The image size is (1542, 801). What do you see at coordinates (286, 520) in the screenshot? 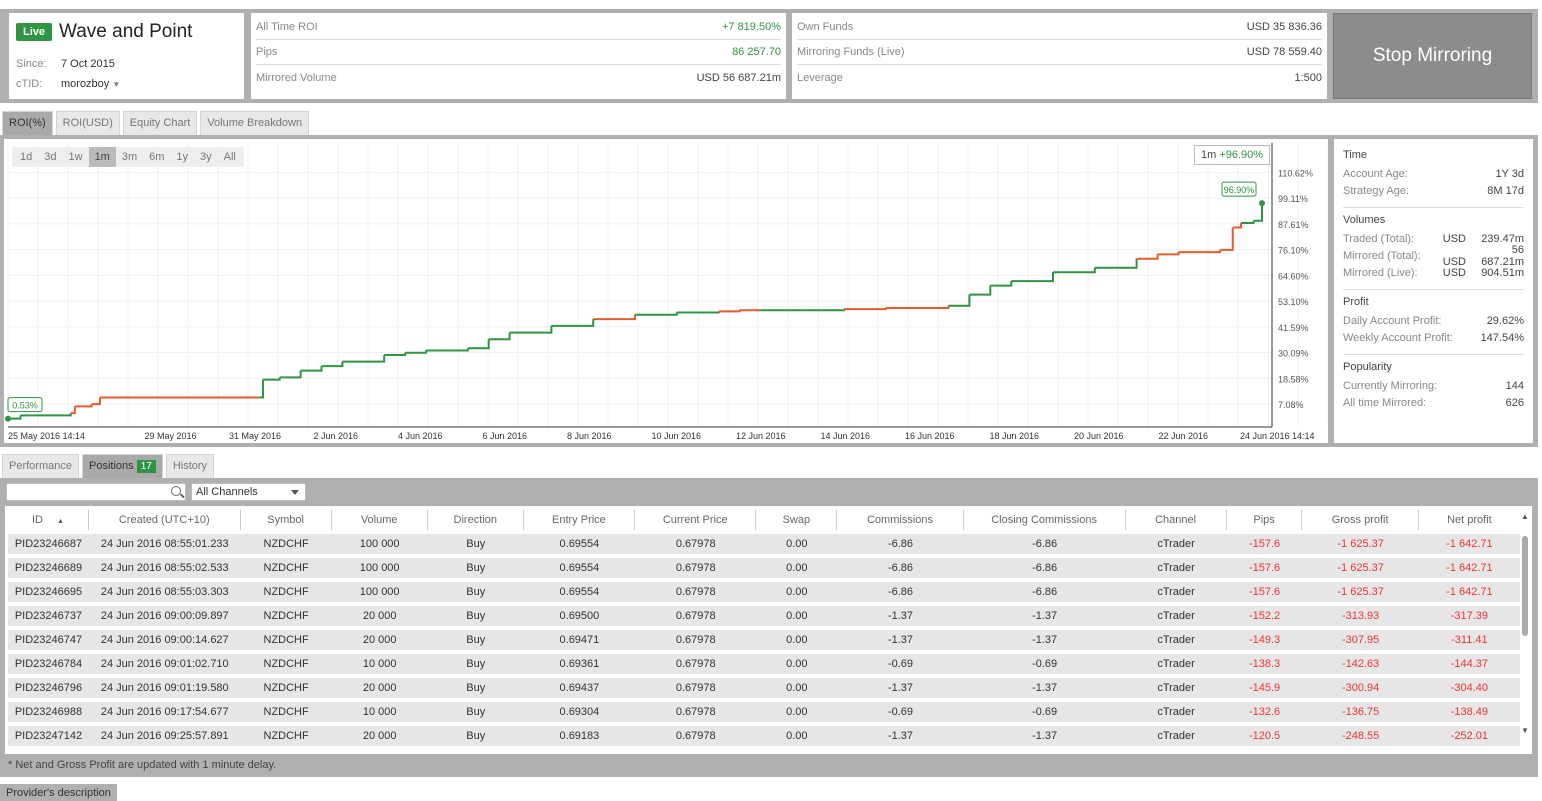
I see `column-header-2: Symbol` at bounding box center [286, 520].